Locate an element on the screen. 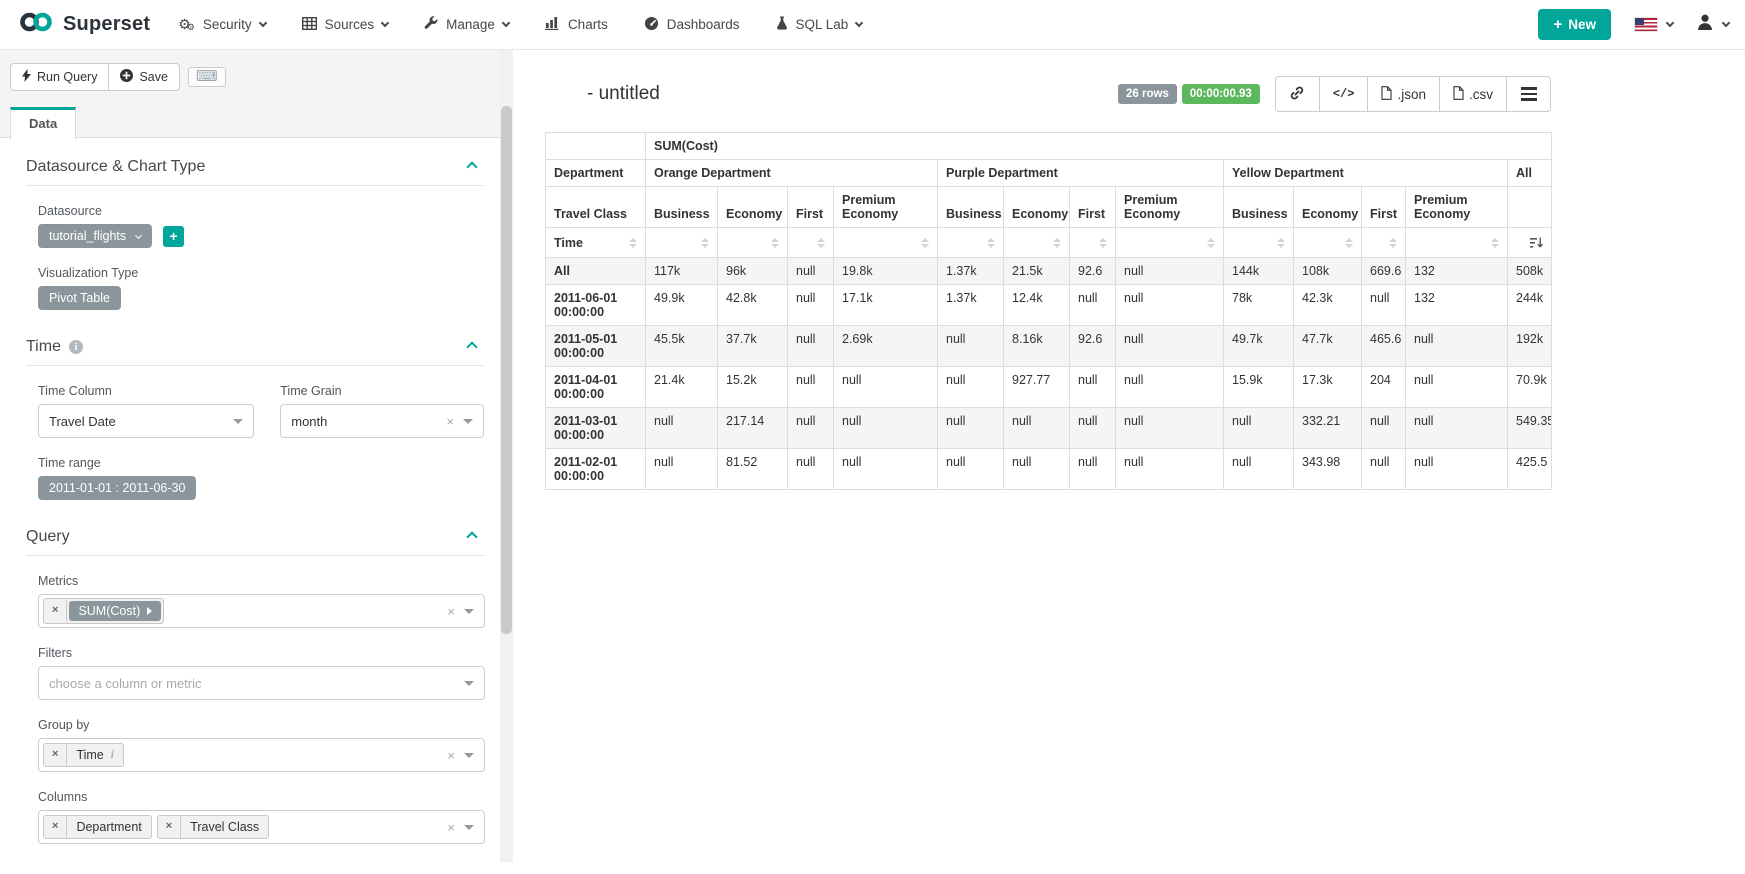  datasource-select: tutorial_flights is located at coordinates (95, 236).